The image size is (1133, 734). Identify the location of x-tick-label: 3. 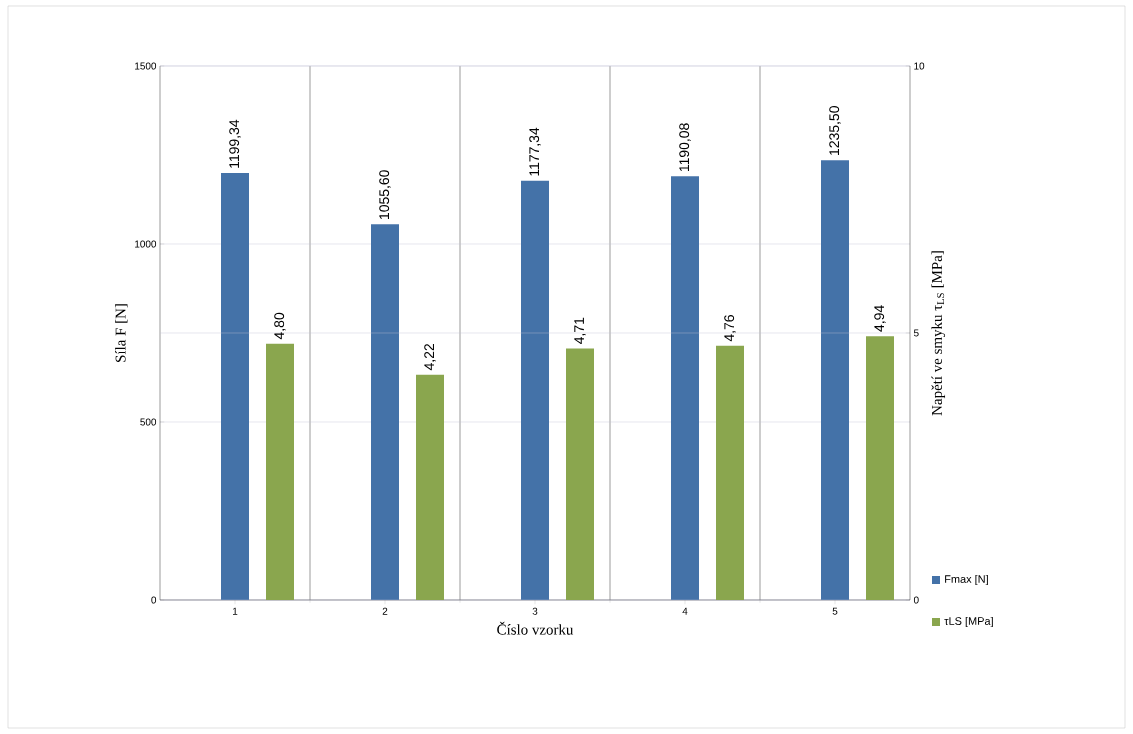
(535, 611).